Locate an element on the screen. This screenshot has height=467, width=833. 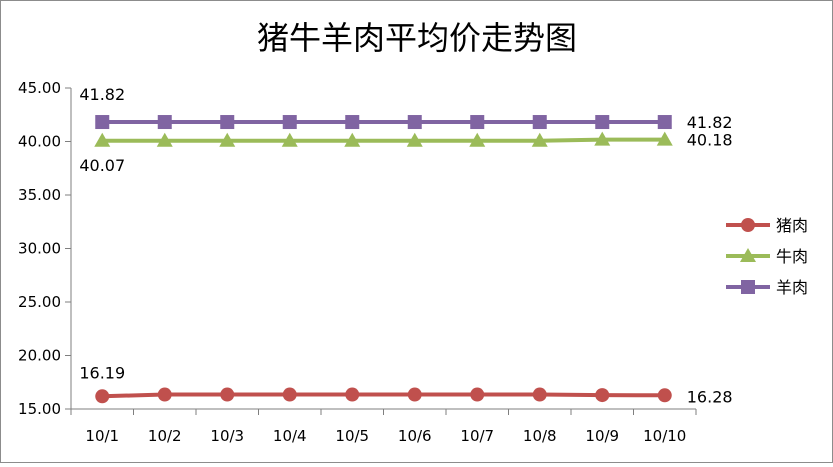
legend-item: 猪肉 is located at coordinates (767, 225).